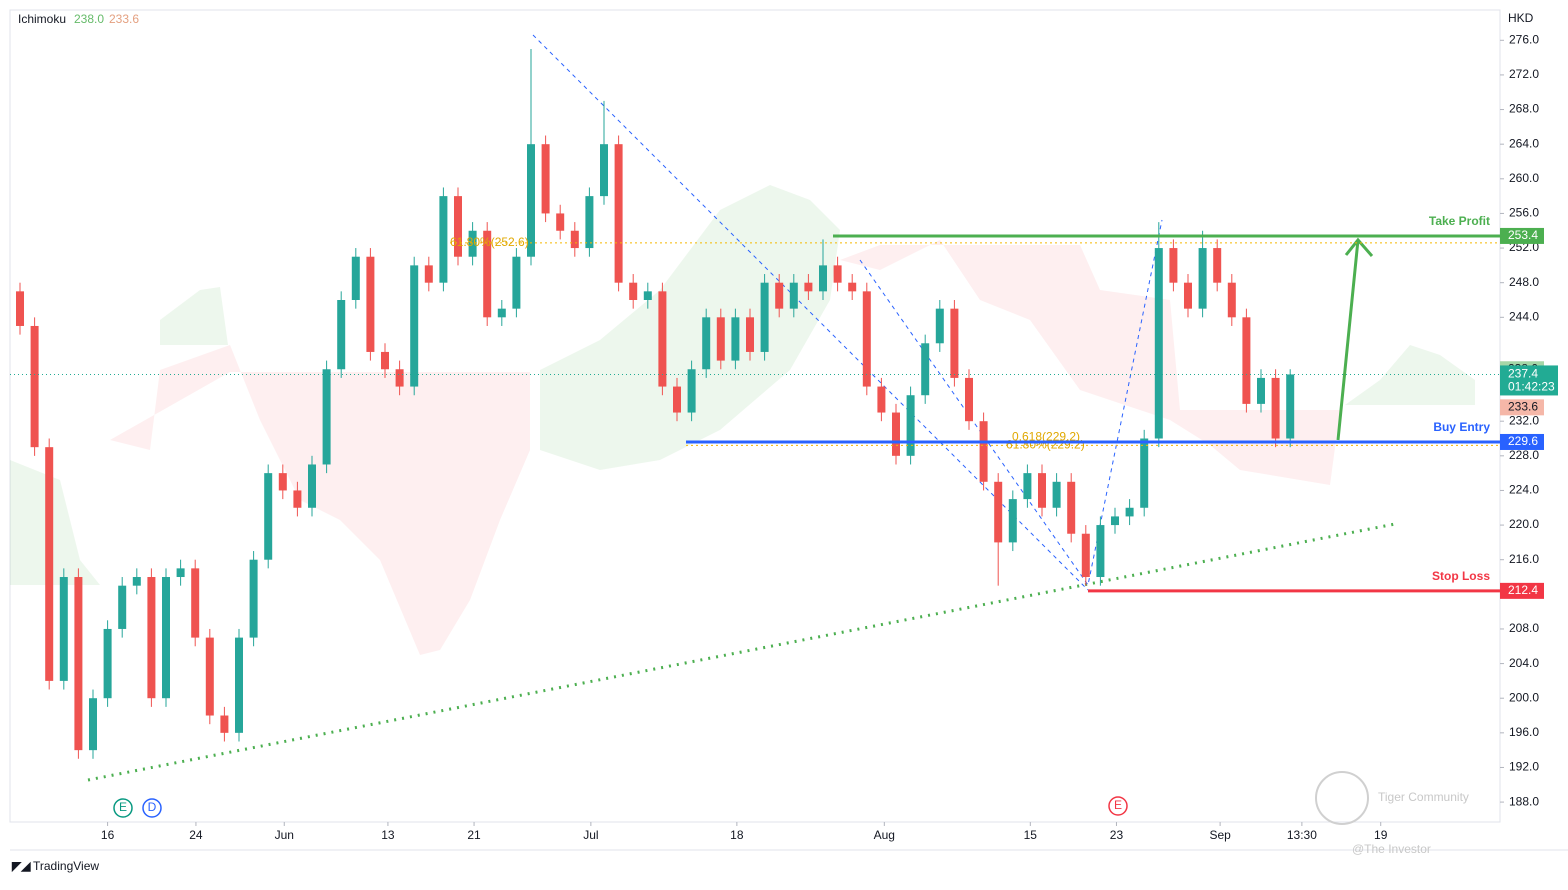  Describe the element at coordinates (1521, 18) in the screenshot. I see `currency: HKD` at that location.